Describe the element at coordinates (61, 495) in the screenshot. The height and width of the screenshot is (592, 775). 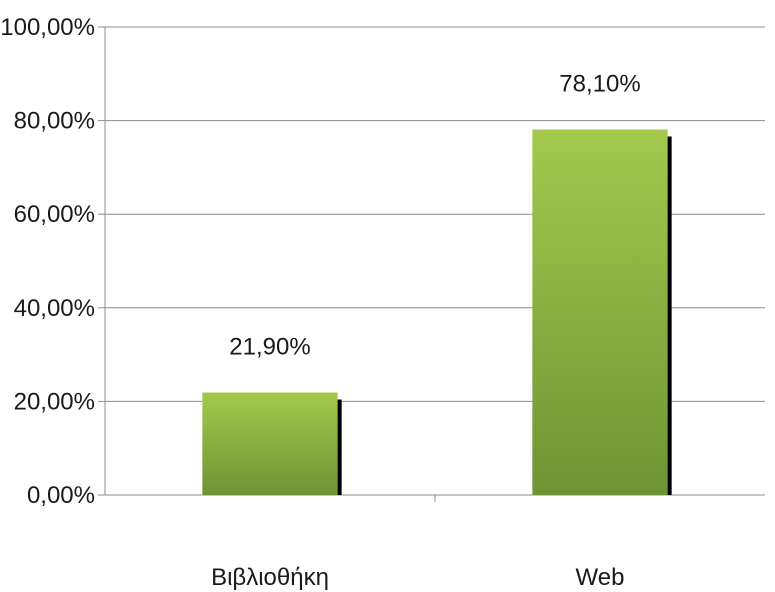
I see `y-tick-label: 0,00%` at that location.